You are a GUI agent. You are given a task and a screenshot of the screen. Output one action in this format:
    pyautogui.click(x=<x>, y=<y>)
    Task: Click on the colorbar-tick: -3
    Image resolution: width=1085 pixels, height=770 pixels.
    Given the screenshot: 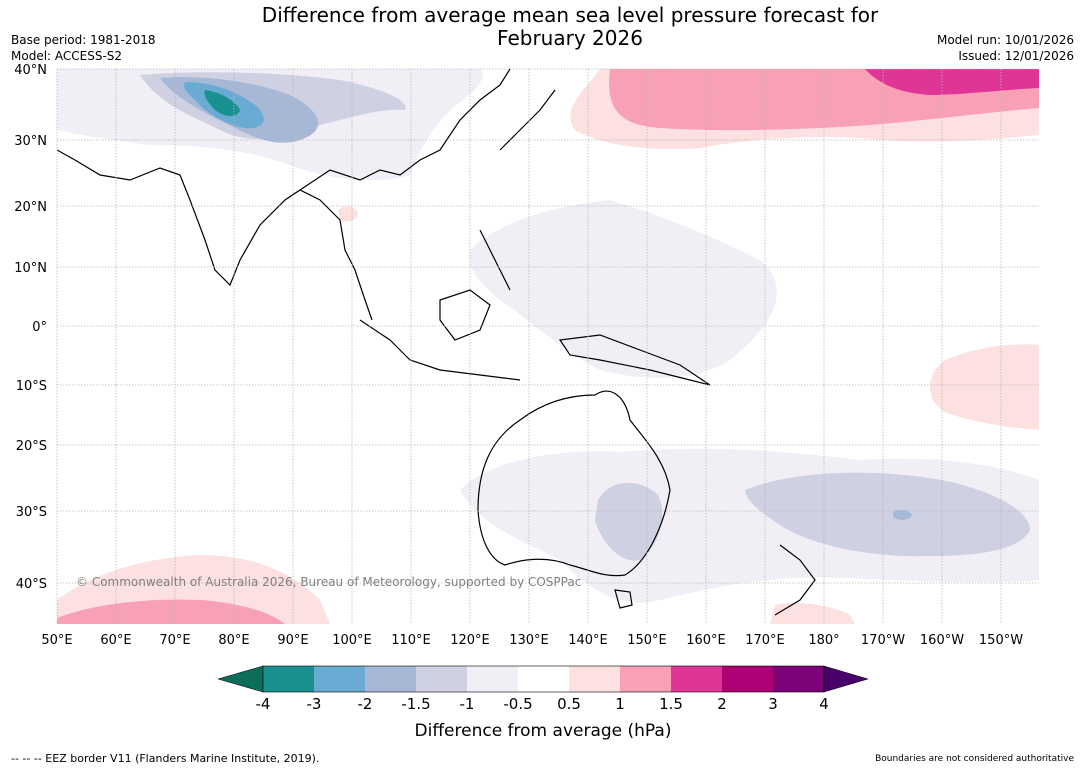 What is the action you would take?
    pyautogui.click(x=314, y=704)
    